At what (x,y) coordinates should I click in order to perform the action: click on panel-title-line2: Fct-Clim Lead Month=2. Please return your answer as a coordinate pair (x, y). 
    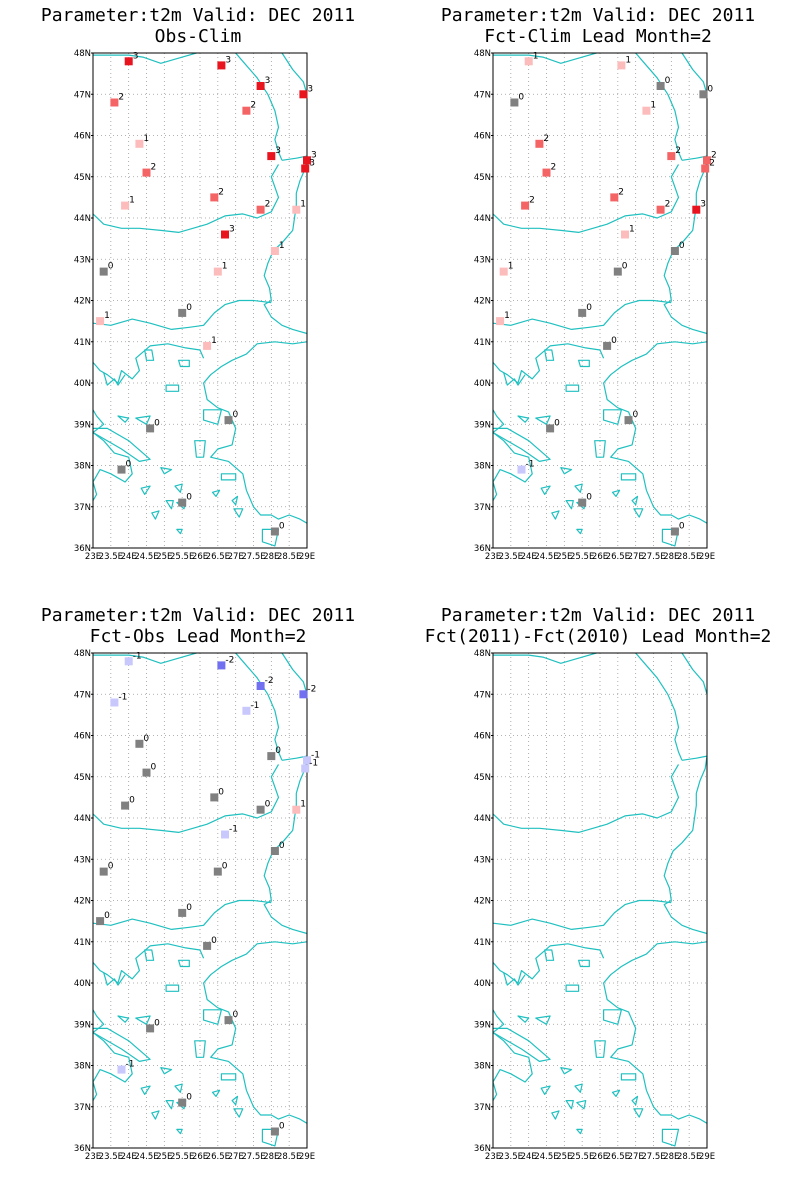
    Looking at the image, I should click on (598, 36).